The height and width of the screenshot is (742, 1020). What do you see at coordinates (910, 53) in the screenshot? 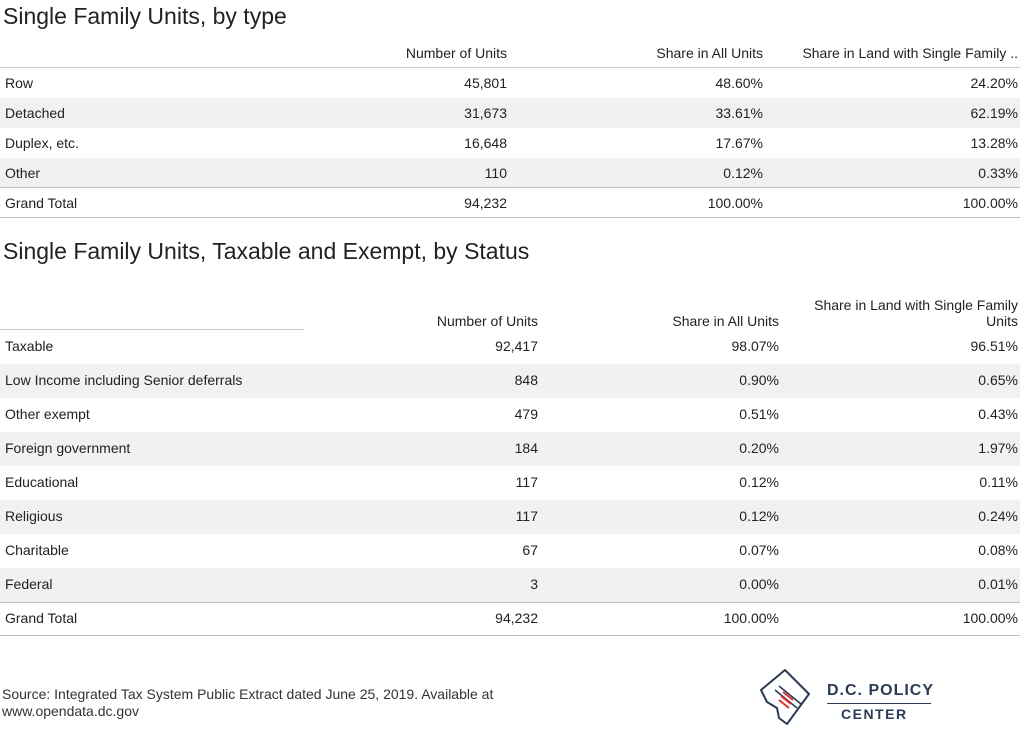
I see `table1-col-share-land: Share in Land with Single Family ..` at bounding box center [910, 53].